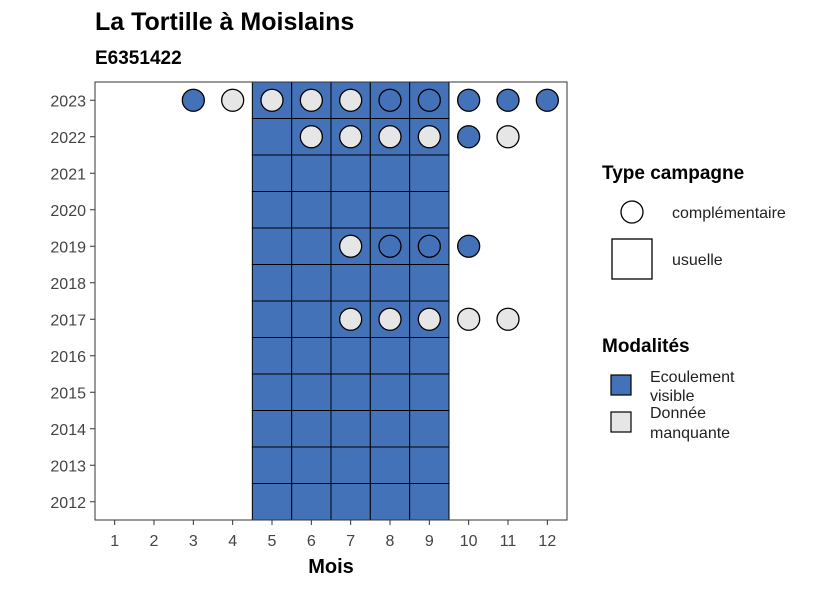 Image resolution: width=826 pixels, height=590 pixels. What do you see at coordinates (690, 433) in the screenshot?
I see `legend-item-donnee-line2: manquante` at bounding box center [690, 433].